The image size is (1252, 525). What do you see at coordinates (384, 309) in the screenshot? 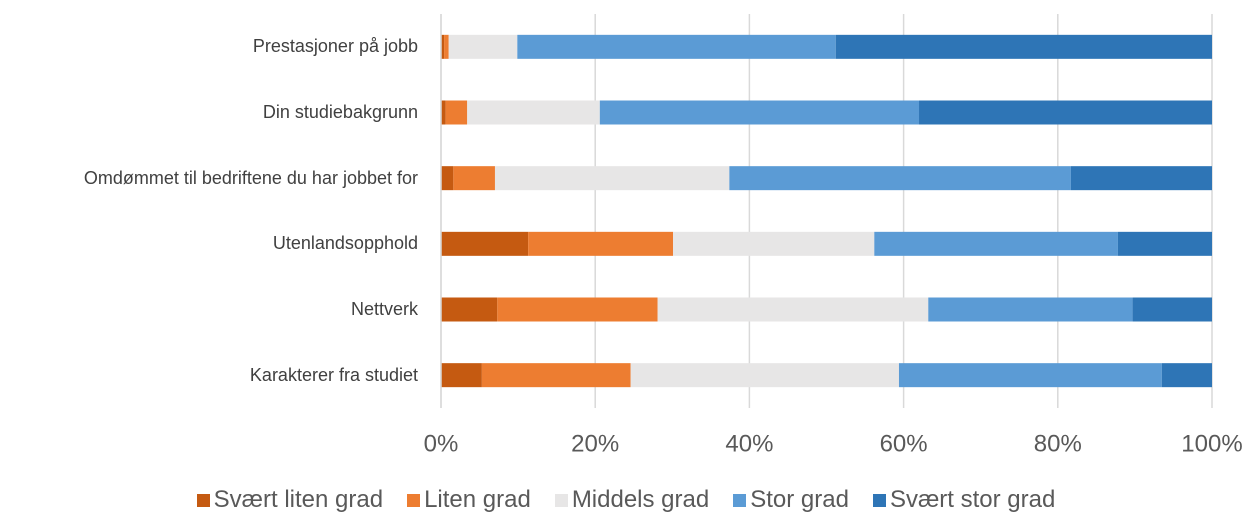
I see `category-label: Nettverk` at bounding box center [384, 309].